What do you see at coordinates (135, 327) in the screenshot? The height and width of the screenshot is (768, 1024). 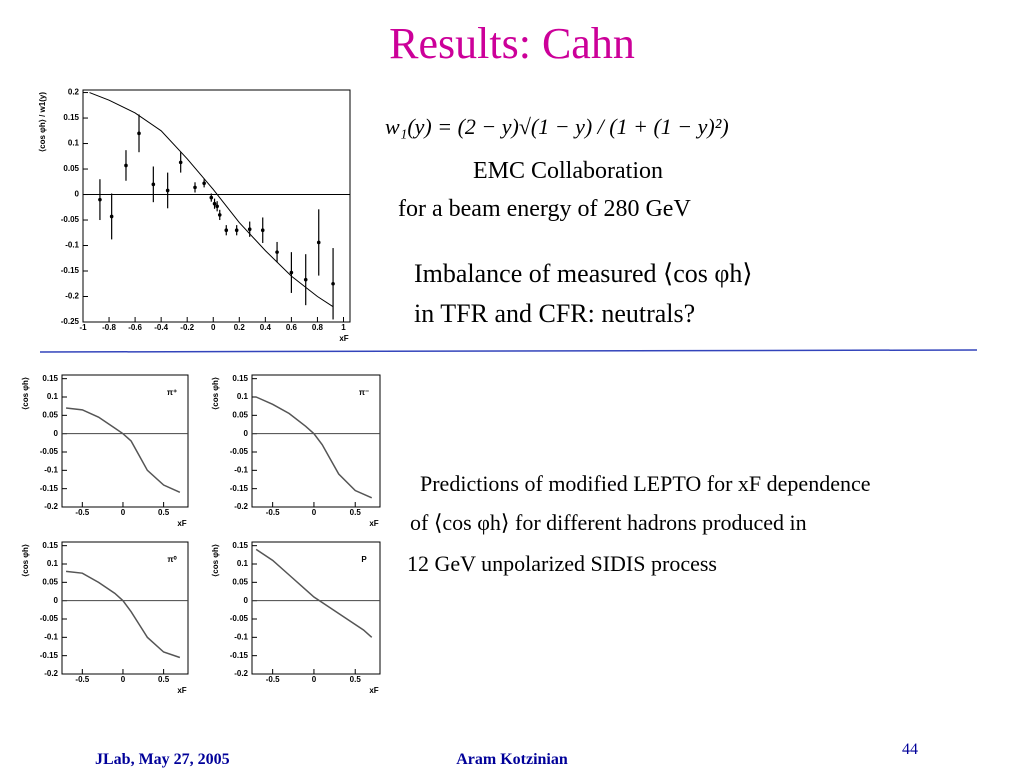 I see `x-tick-label: -0.6` at bounding box center [135, 327].